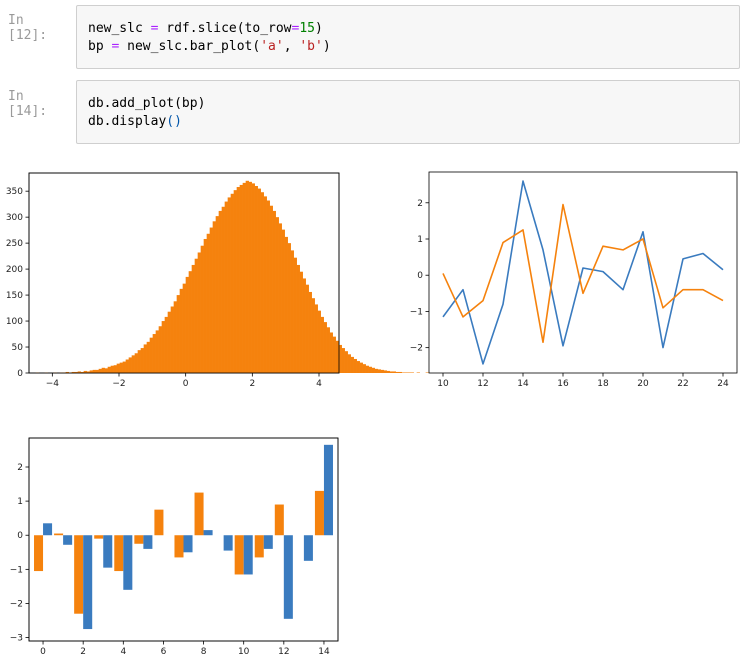 This screenshot has width=753, height=664. I want to click on plot-frame-top, so click(184, 273).